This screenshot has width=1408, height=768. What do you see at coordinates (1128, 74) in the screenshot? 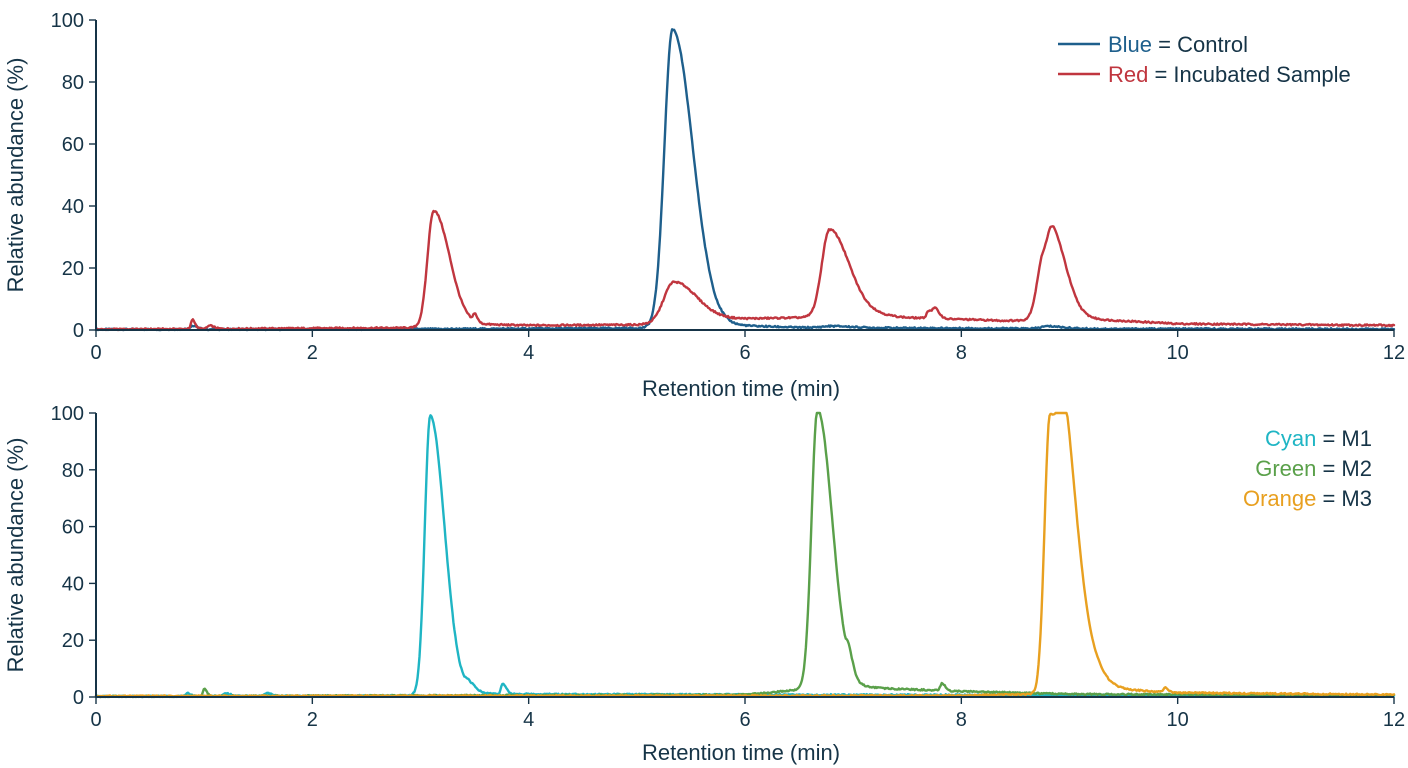
I see `legend-color-word: Red` at bounding box center [1128, 74].